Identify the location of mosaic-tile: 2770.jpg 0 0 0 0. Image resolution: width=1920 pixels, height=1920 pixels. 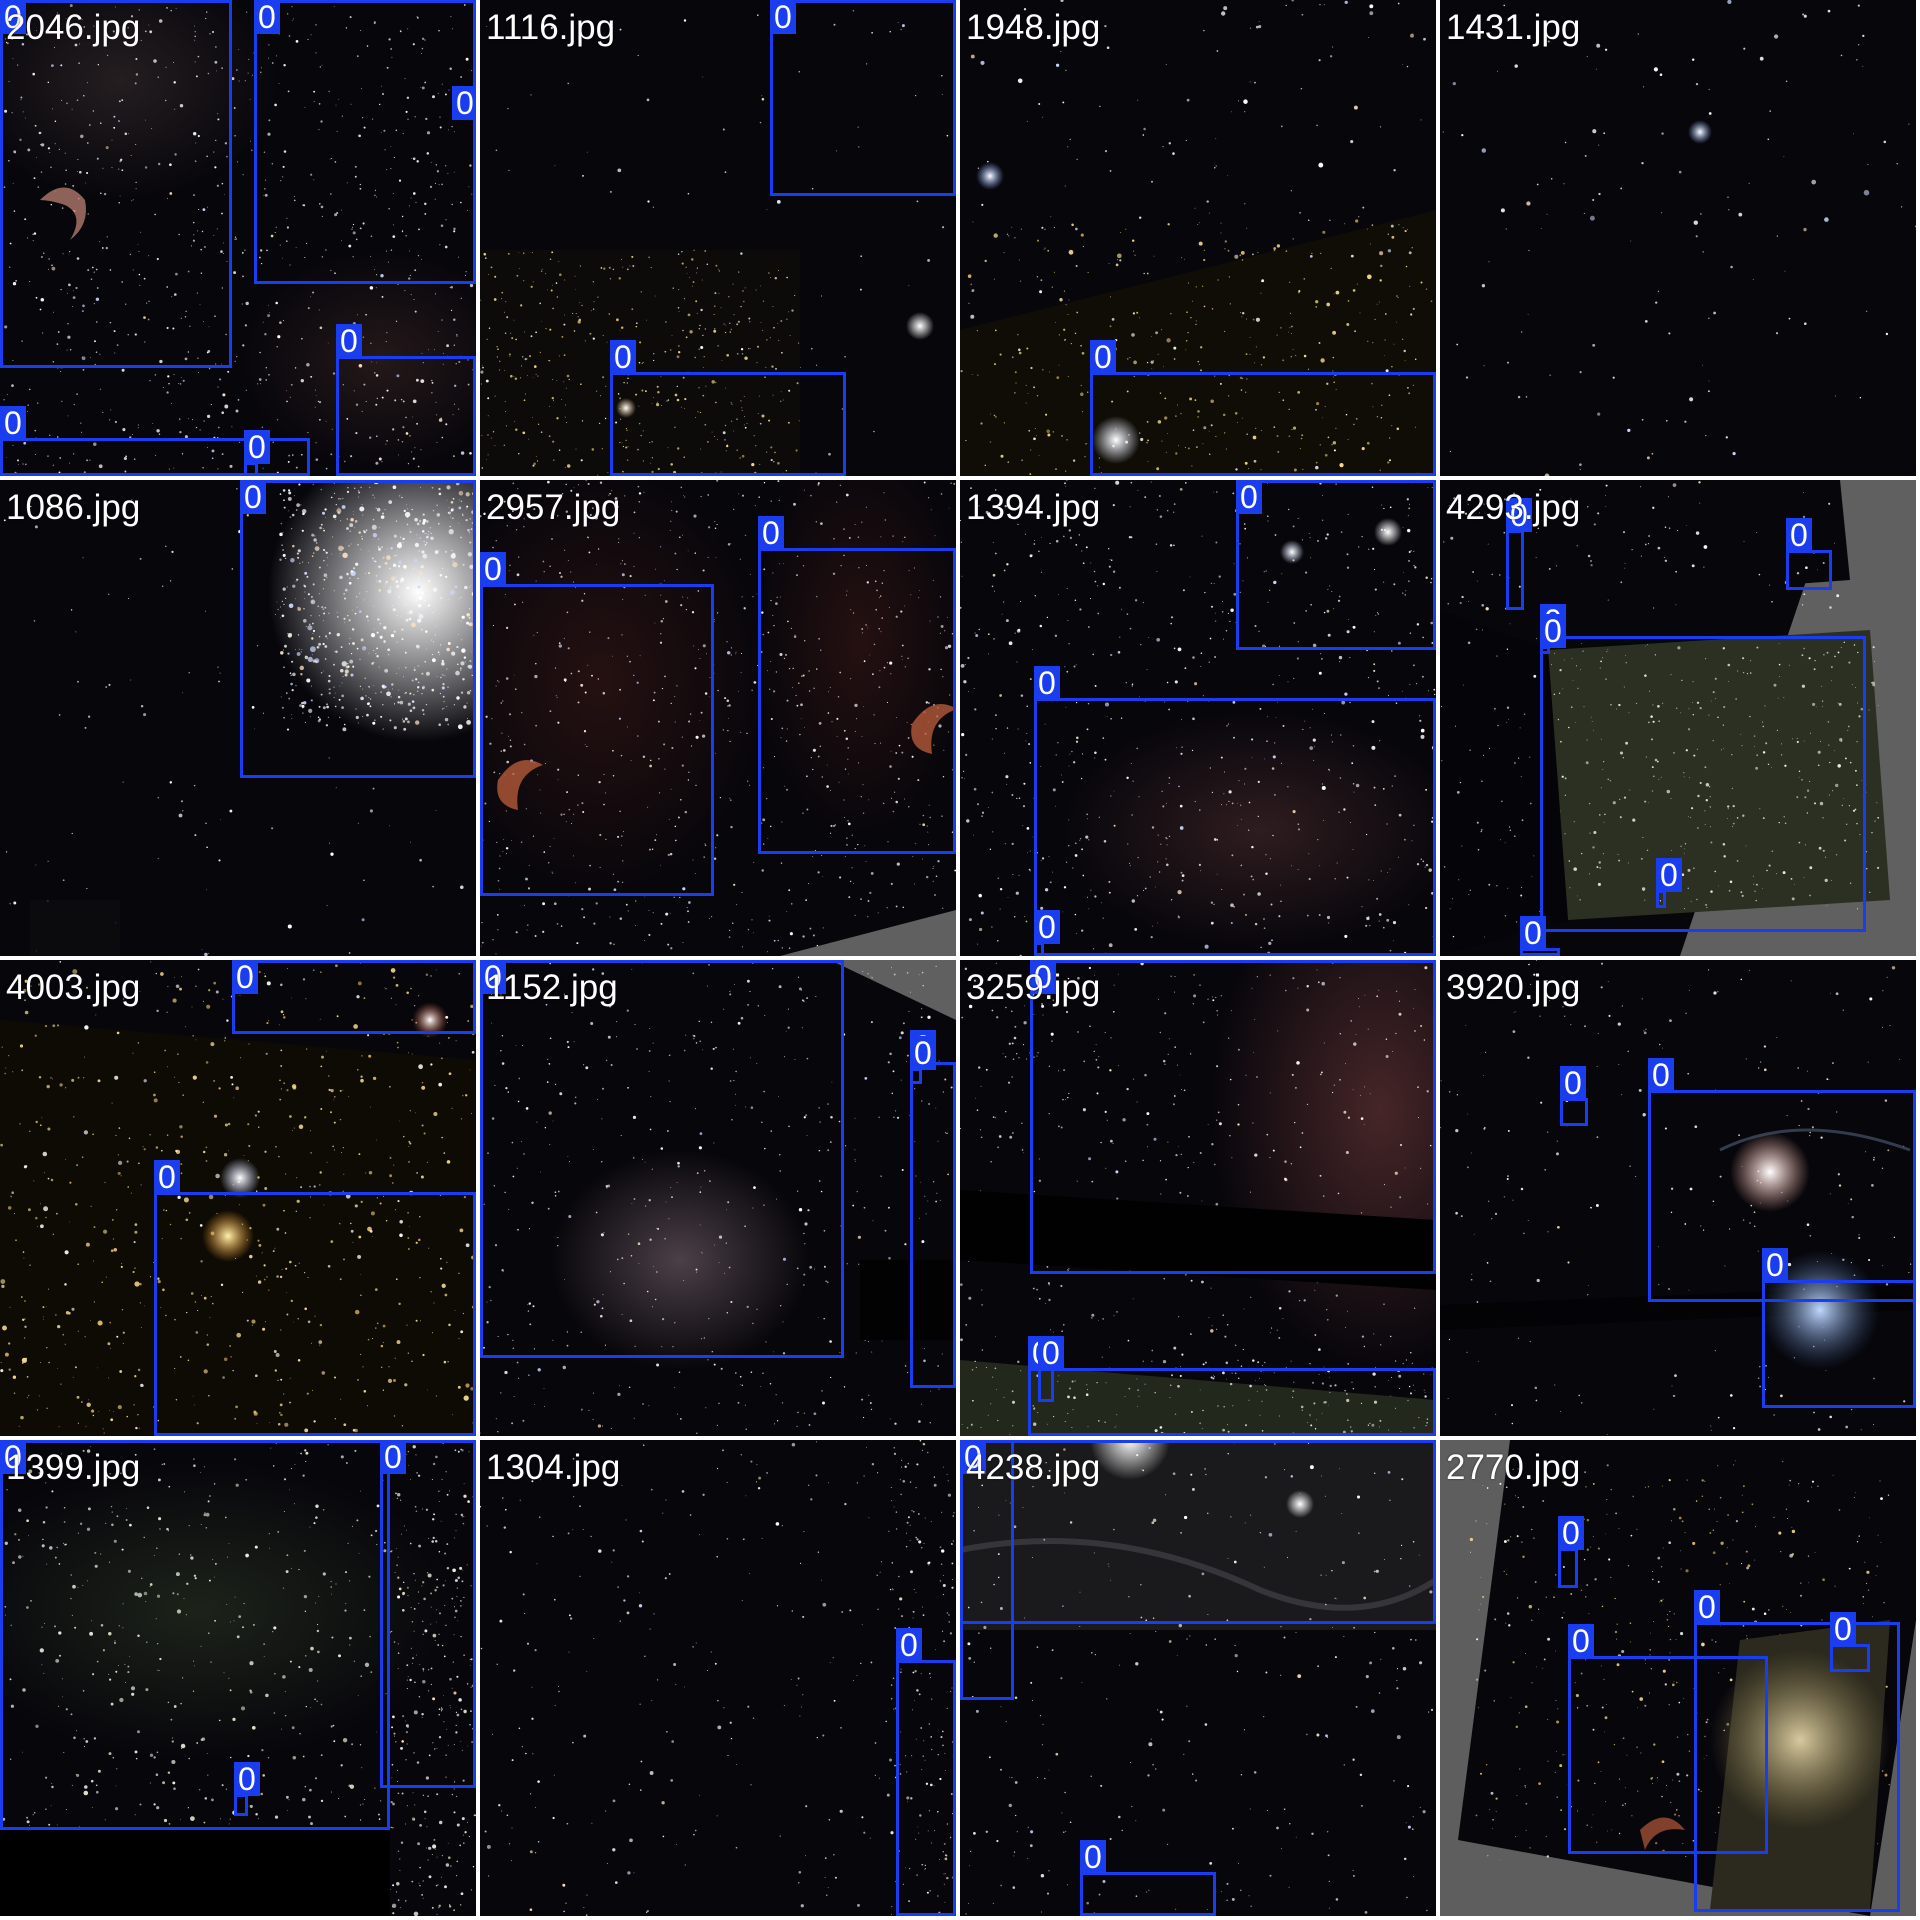
(1678, 1678).